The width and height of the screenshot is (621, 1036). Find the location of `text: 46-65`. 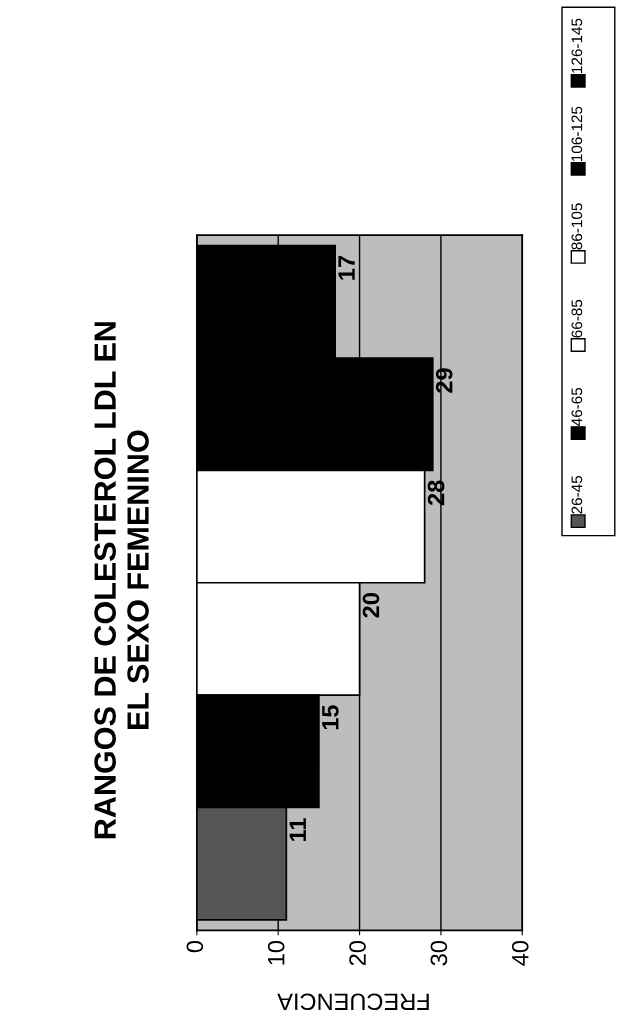

text: 46-65 is located at coordinates (577, 406).